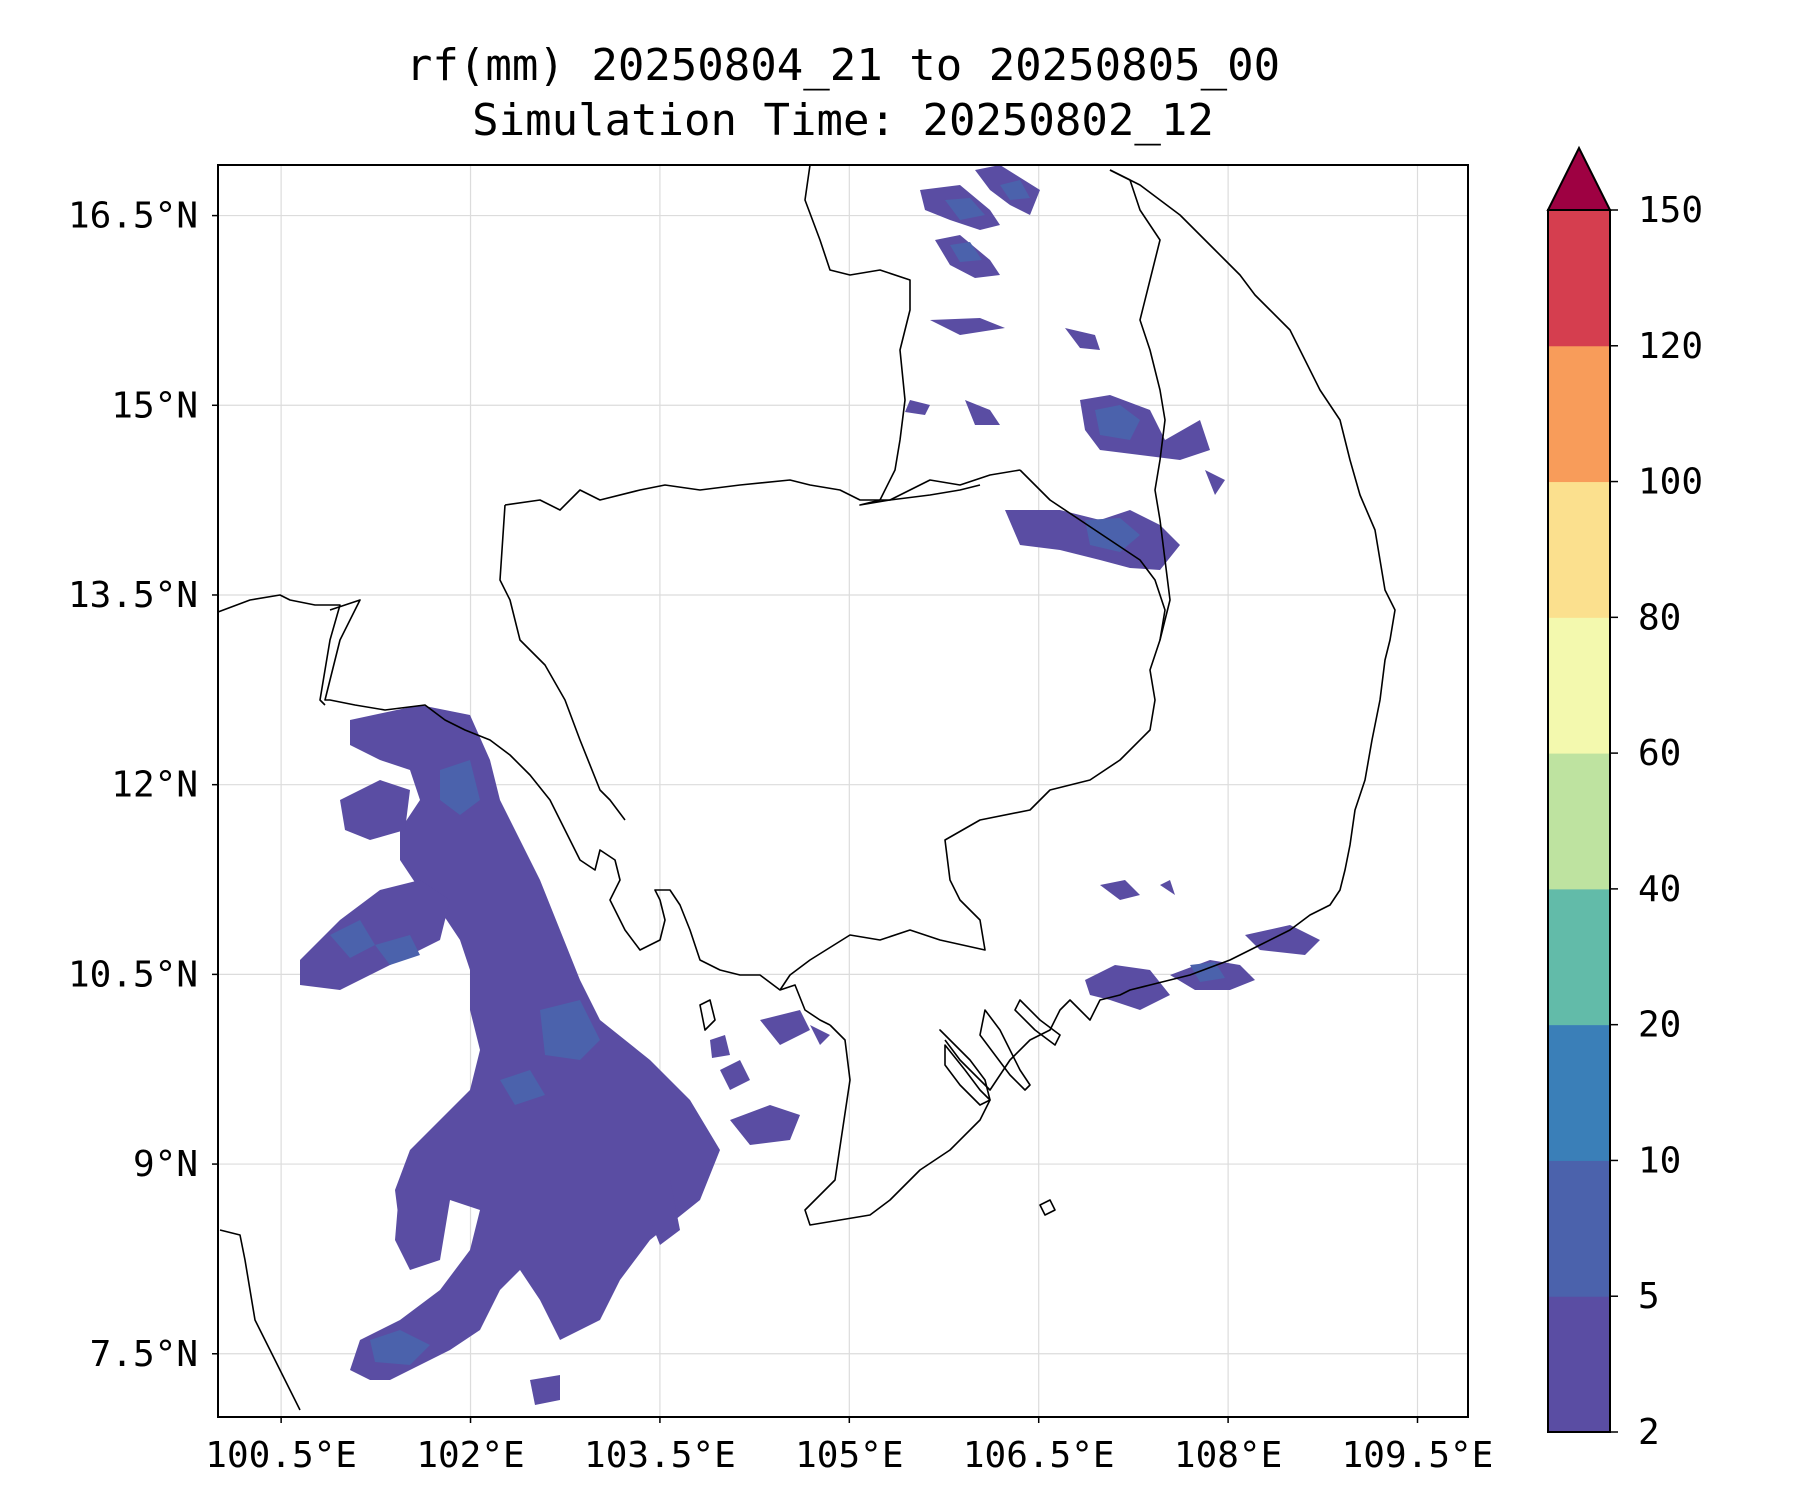 The image size is (1800, 1500). What do you see at coordinates (1670, 346) in the screenshot?
I see `colorbar-label: 120` at bounding box center [1670, 346].